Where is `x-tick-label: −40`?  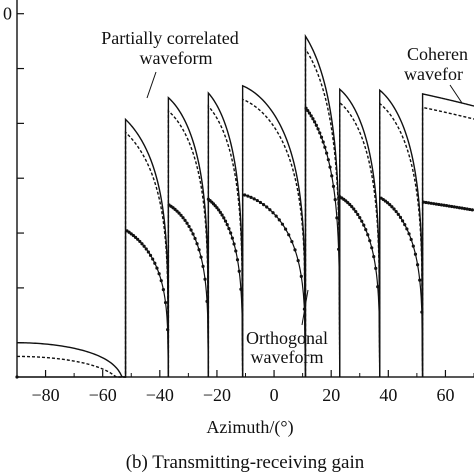
x-tick-label: −40 is located at coordinates (160, 395).